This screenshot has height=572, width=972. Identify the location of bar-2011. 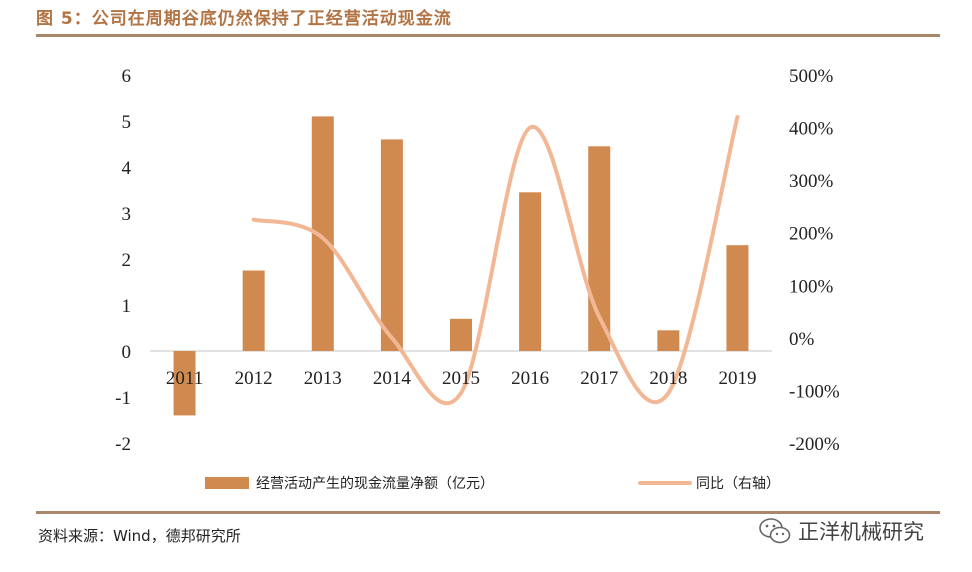
(184, 383).